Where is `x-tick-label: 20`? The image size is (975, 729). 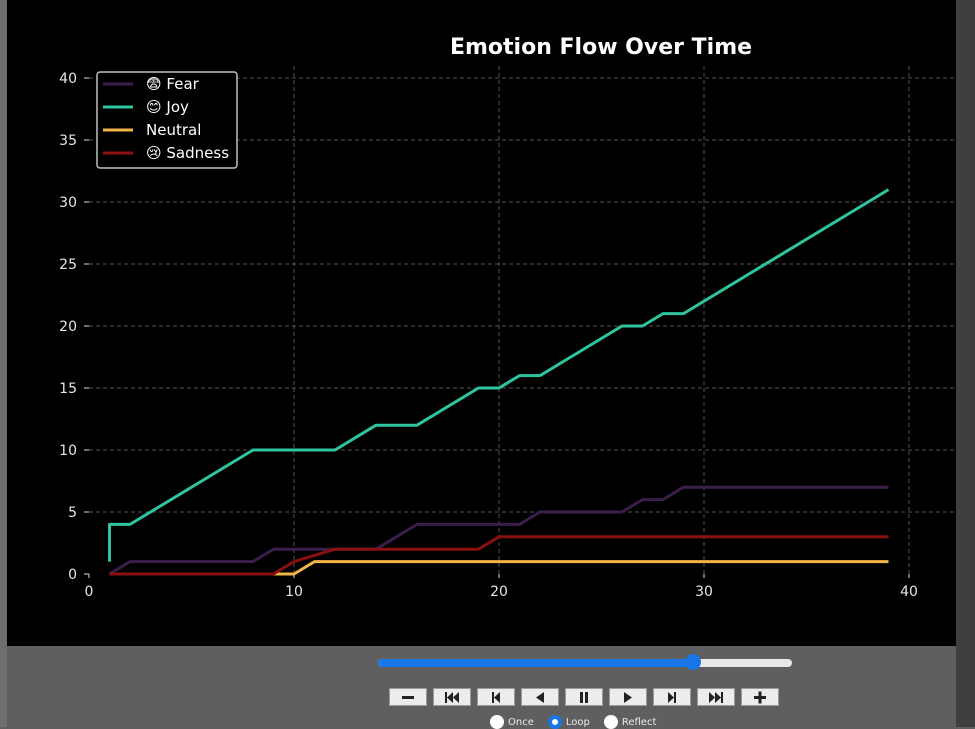
x-tick-label: 20 is located at coordinates (499, 592).